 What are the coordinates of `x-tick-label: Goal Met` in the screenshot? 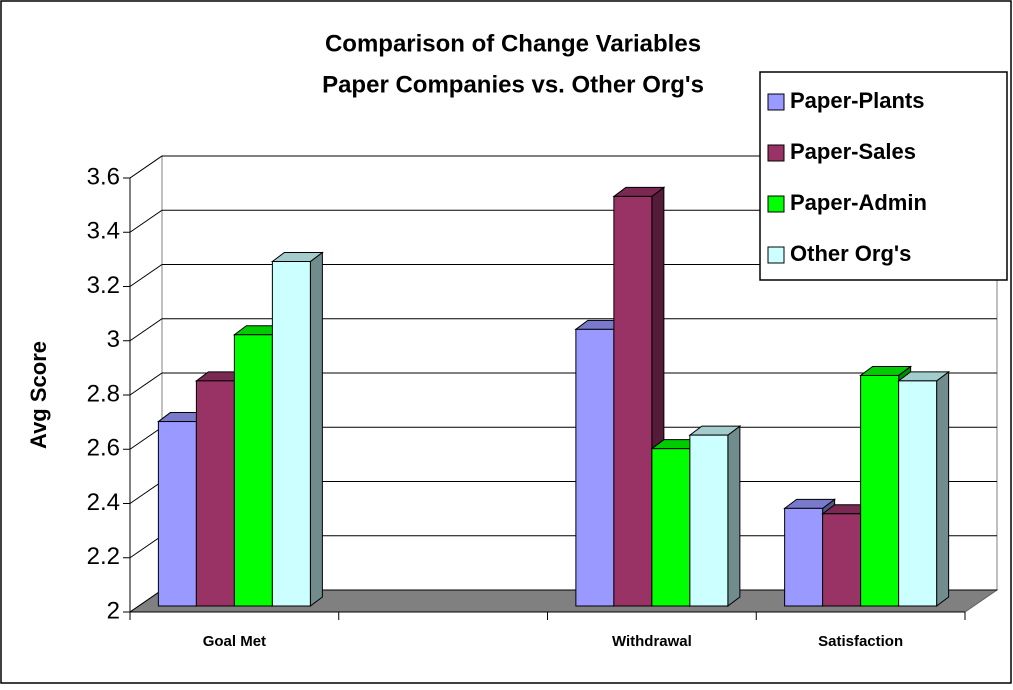 It's located at (234, 641).